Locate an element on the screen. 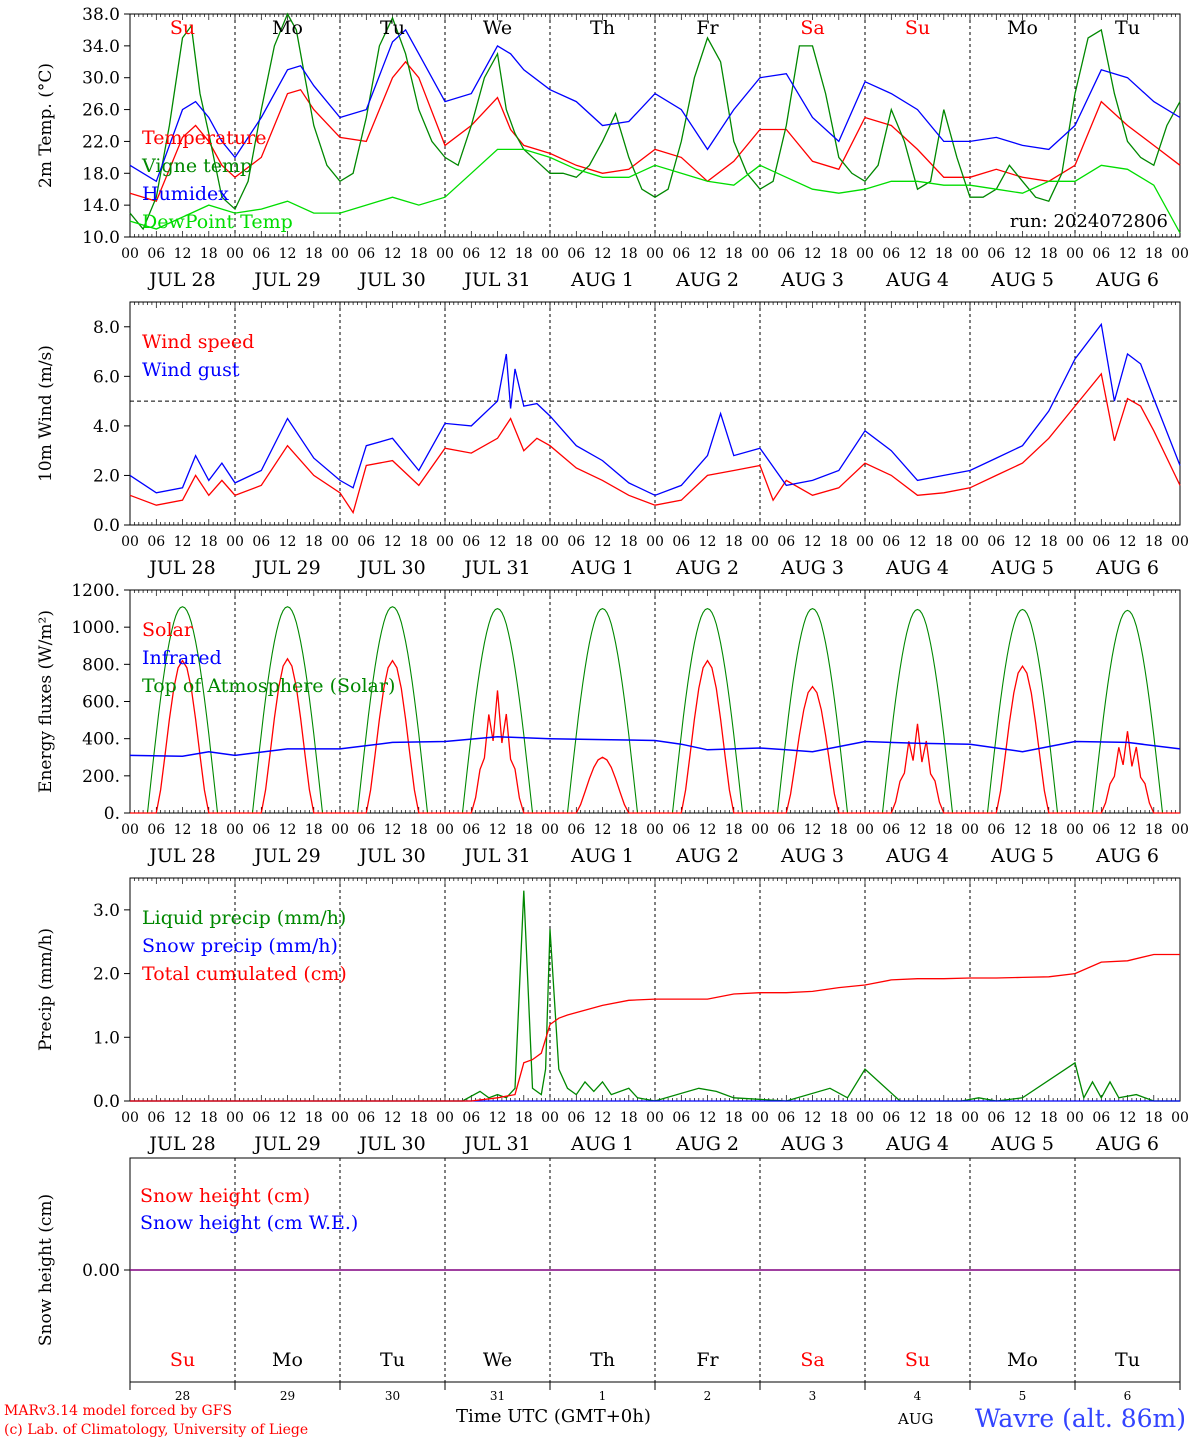 The image size is (1194, 1440). date-label: JUL 28 is located at coordinates (181, 856).